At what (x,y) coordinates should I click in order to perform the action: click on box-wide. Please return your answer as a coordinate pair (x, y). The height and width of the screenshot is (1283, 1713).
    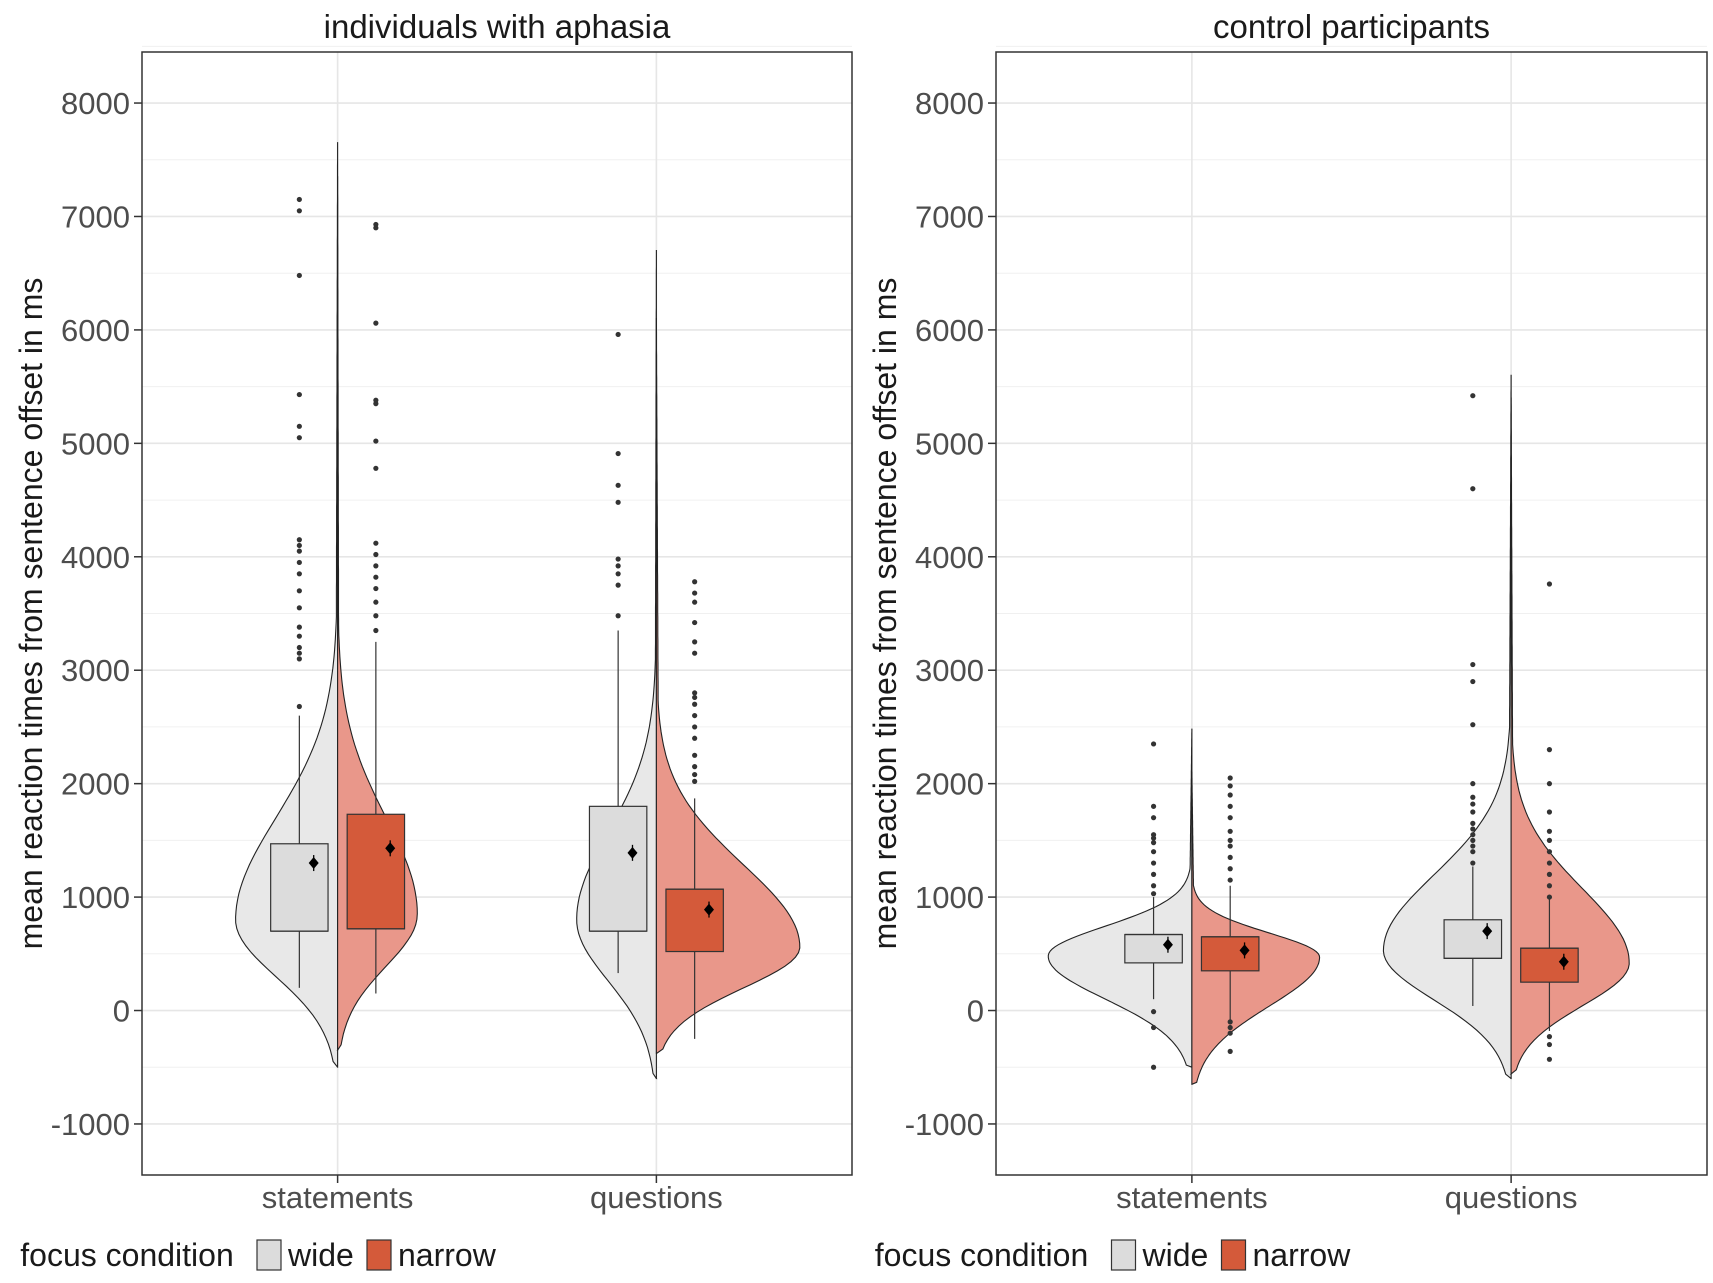
    Looking at the image, I should click on (618, 868).